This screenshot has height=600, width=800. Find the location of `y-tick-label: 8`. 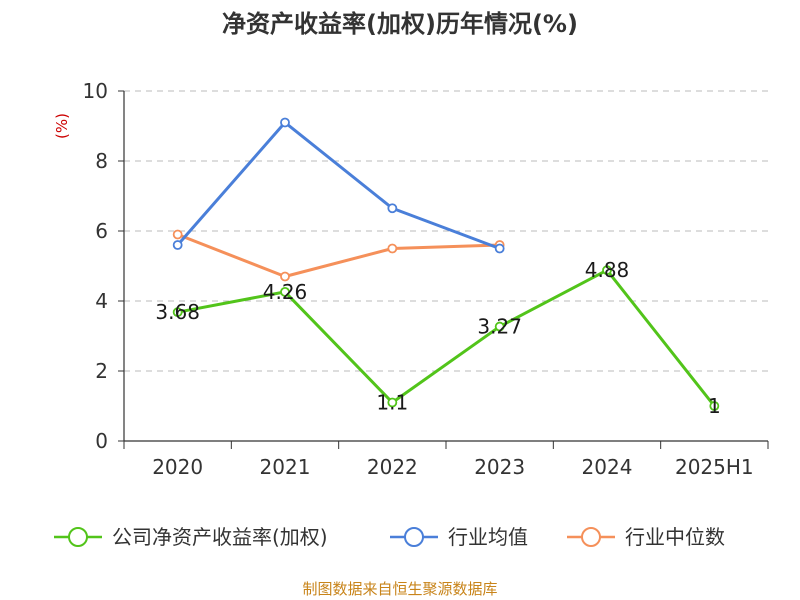

y-tick-label: 8 is located at coordinates (101, 161).